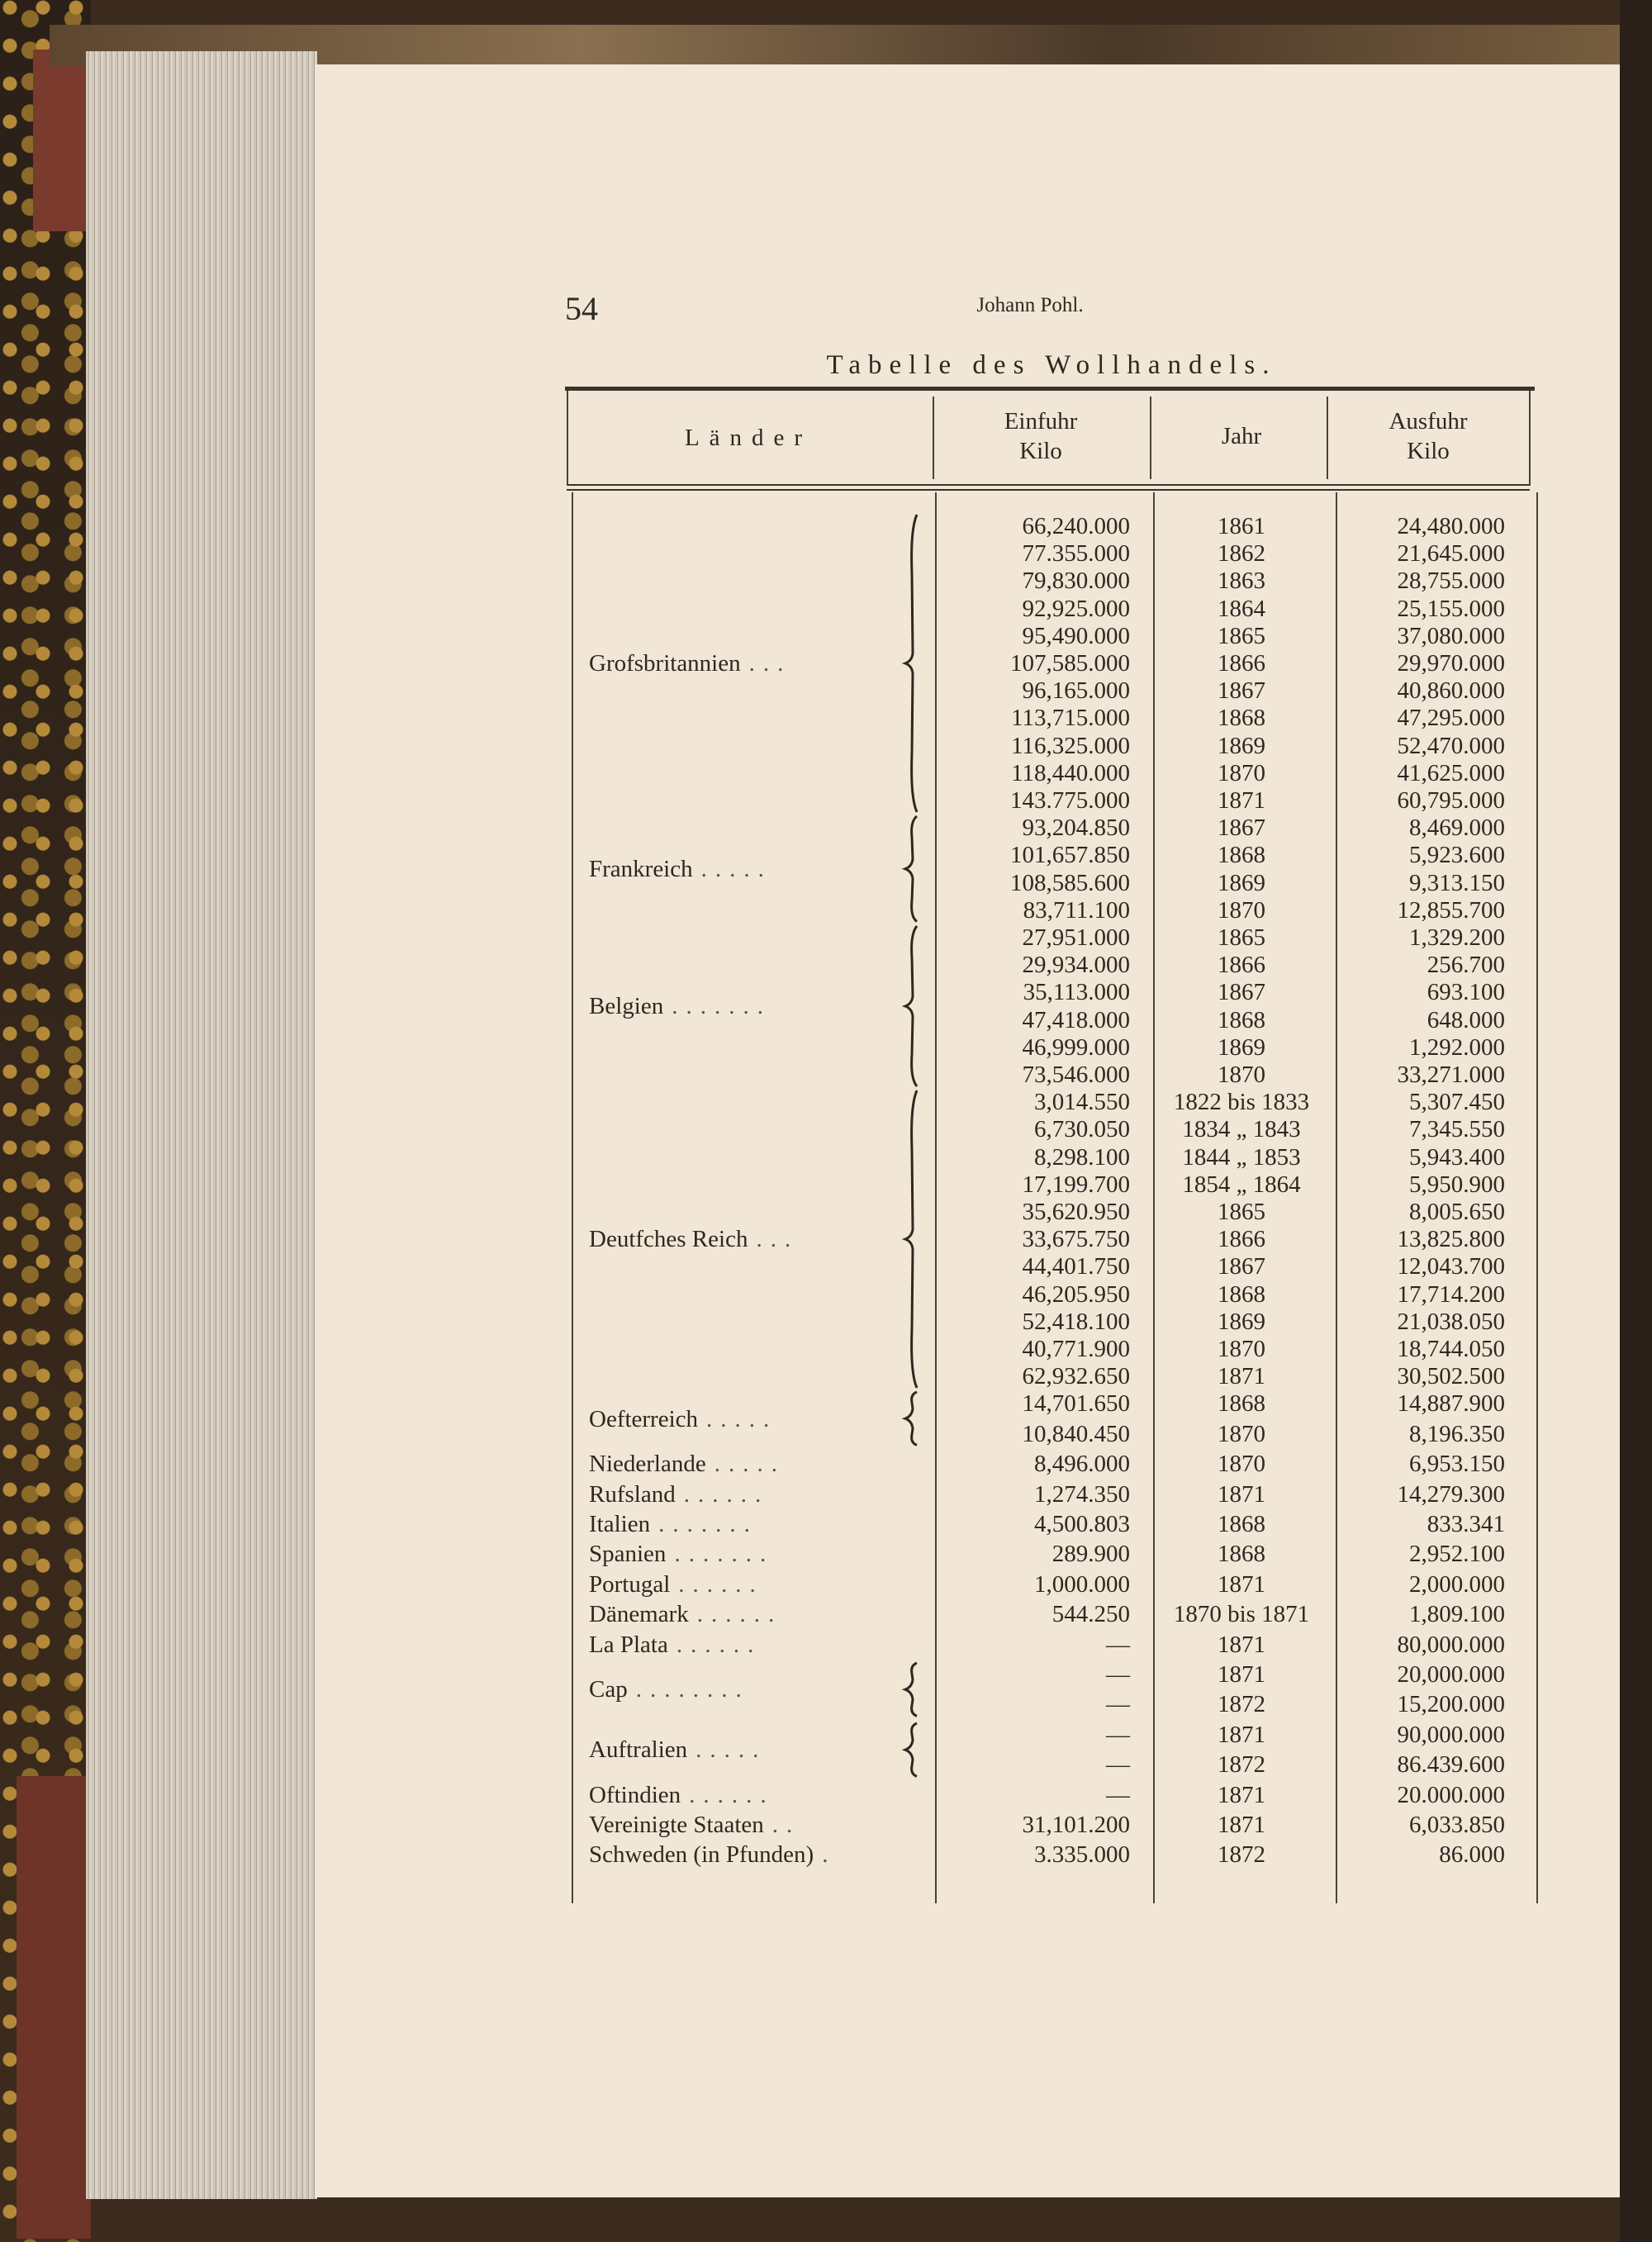 This screenshot has width=1652, height=2242. I want to click on country-name: La Plata, so click(628, 1644).